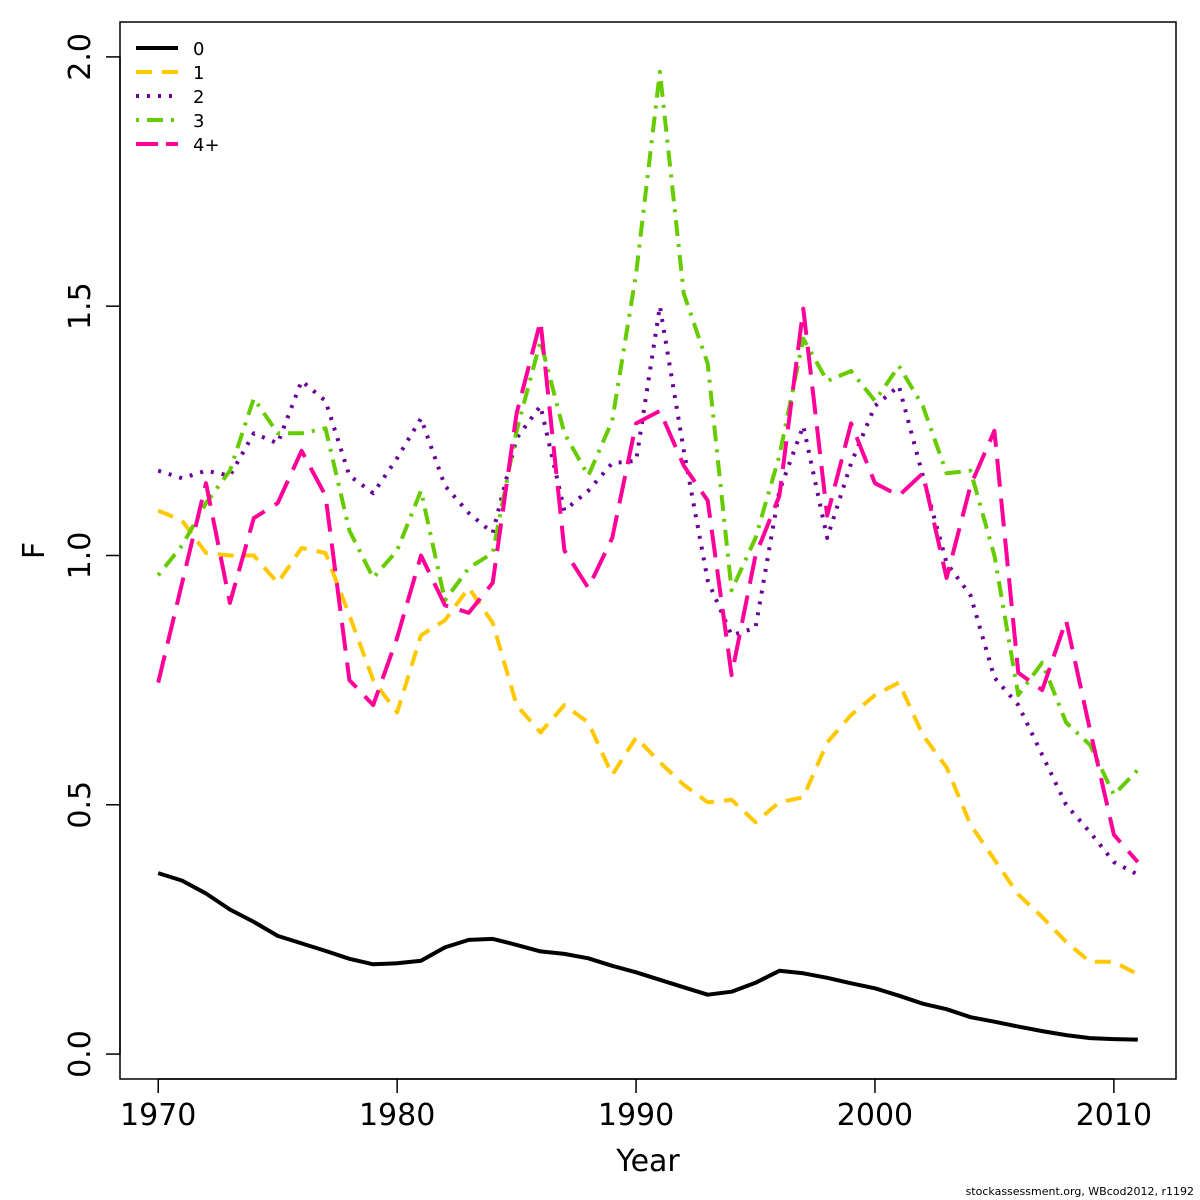  What do you see at coordinates (158, 1115) in the screenshot?
I see `x-tick-label: 1970` at bounding box center [158, 1115].